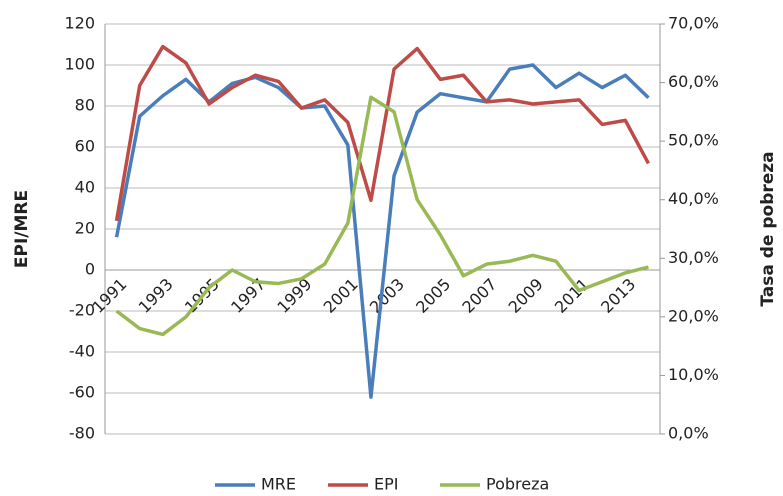  I want to click on y2-tick-label: 60,0%, so click(693, 81).